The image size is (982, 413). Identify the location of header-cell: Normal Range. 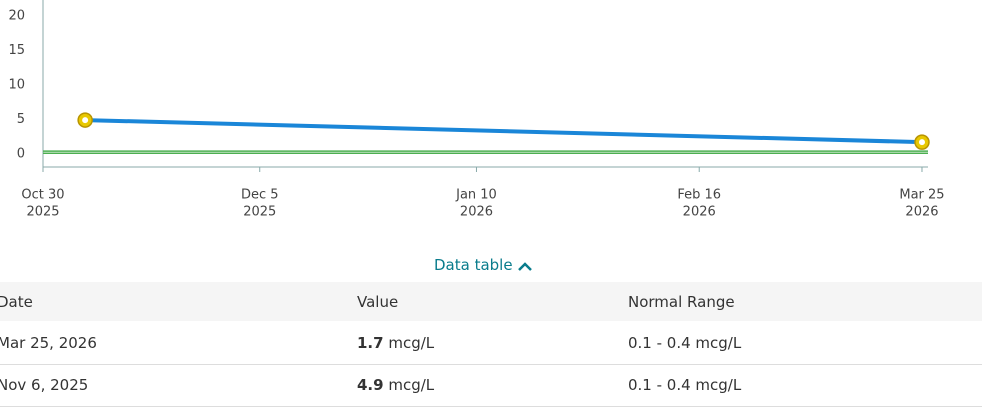
(681, 301).